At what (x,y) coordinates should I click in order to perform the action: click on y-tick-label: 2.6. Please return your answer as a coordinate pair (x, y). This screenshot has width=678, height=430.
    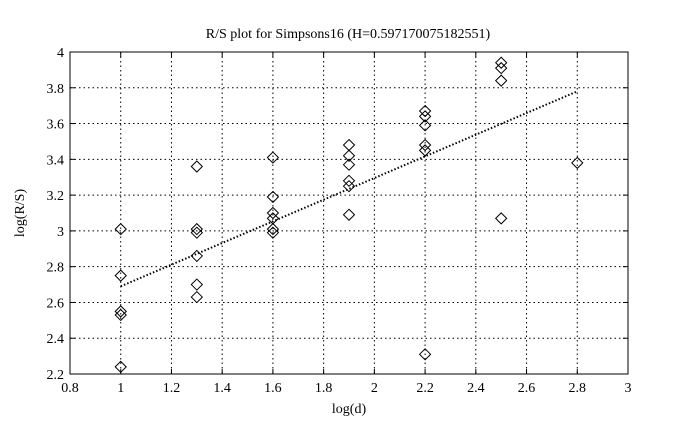
    Looking at the image, I should click on (56, 303).